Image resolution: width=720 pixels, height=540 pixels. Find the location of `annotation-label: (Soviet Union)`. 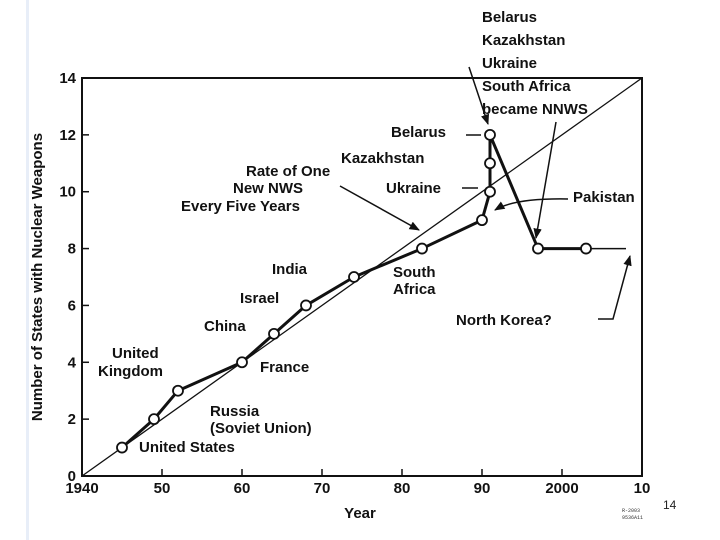

annotation-label: (Soviet Union) is located at coordinates (261, 428).